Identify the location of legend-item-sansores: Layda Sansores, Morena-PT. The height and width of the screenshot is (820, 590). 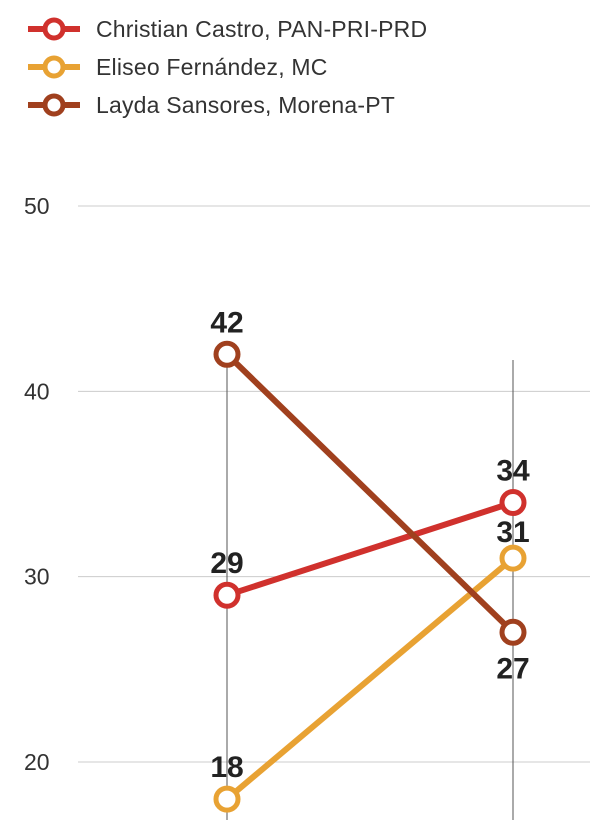
(227, 105).